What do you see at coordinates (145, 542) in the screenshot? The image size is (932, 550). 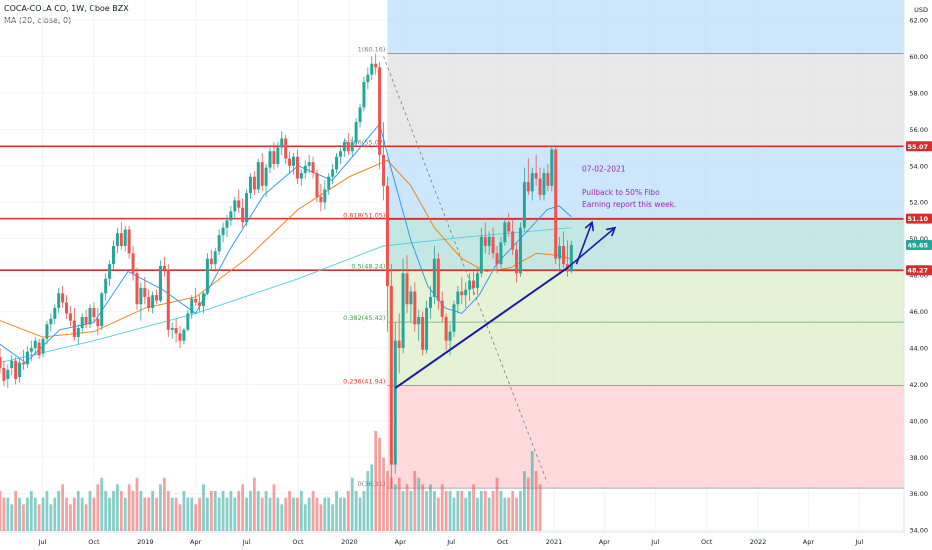 I see `x-tick-label: 2019` at bounding box center [145, 542].